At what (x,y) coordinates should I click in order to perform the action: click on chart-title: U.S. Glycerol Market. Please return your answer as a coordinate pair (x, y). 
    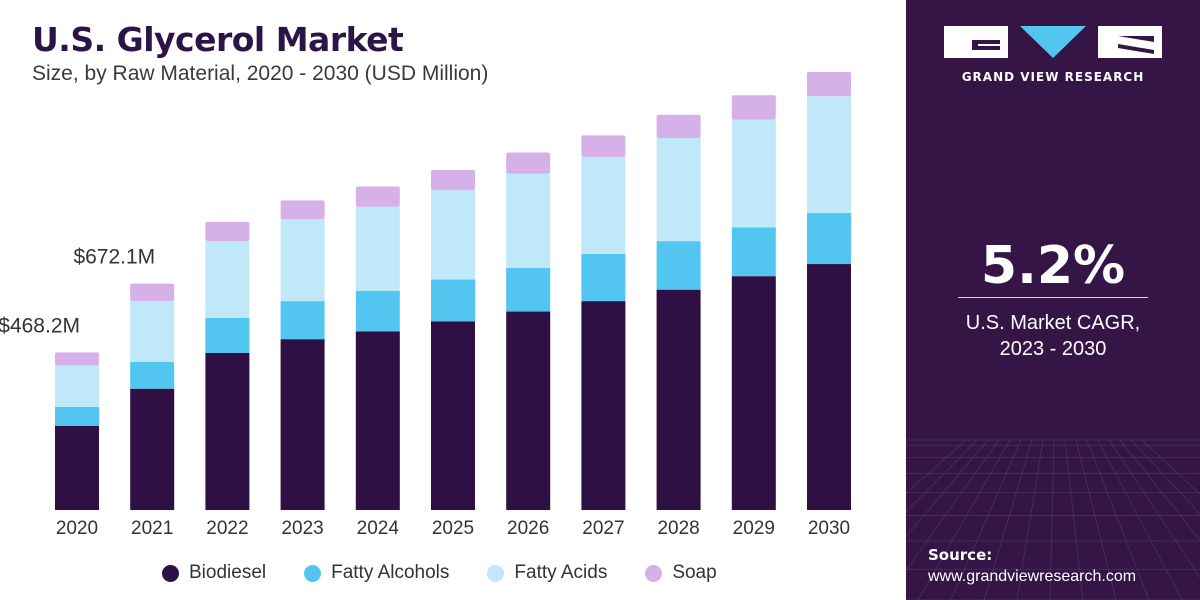
    Looking at the image, I should click on (218, 39).